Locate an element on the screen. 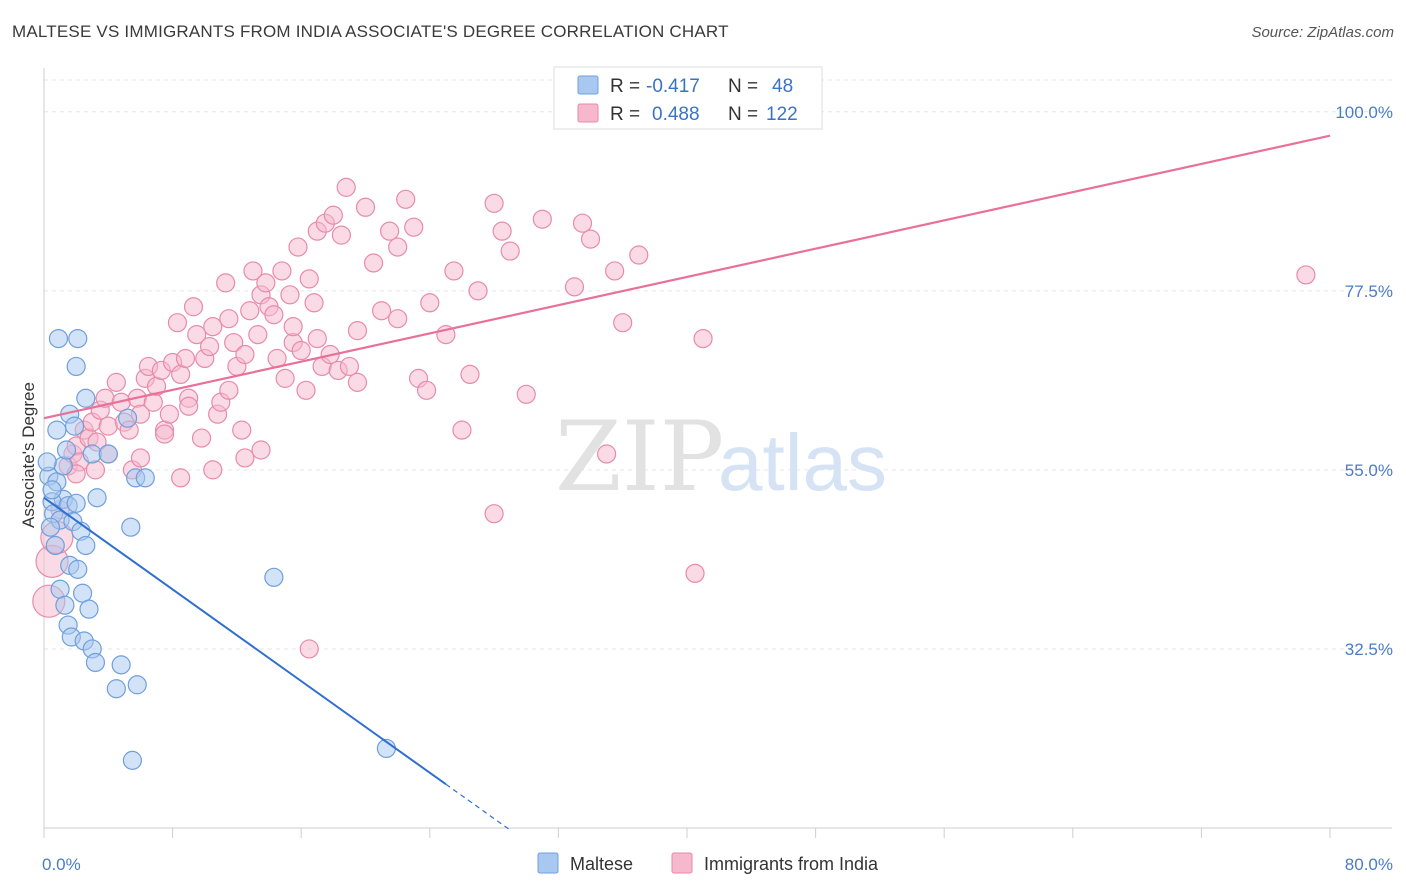 The width and height of the screenshot is (1406, 892). y-tick-labels: 32.5% 55.0% 77.5% 100.0% is located at coordinates (1364, 381).